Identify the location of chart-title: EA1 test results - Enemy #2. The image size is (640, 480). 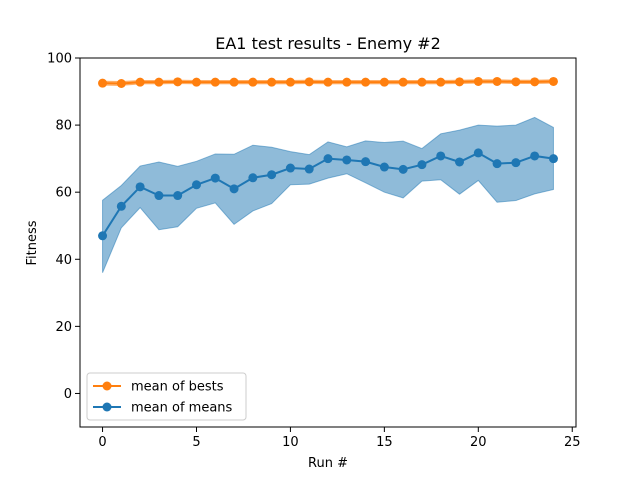
(328, 43).